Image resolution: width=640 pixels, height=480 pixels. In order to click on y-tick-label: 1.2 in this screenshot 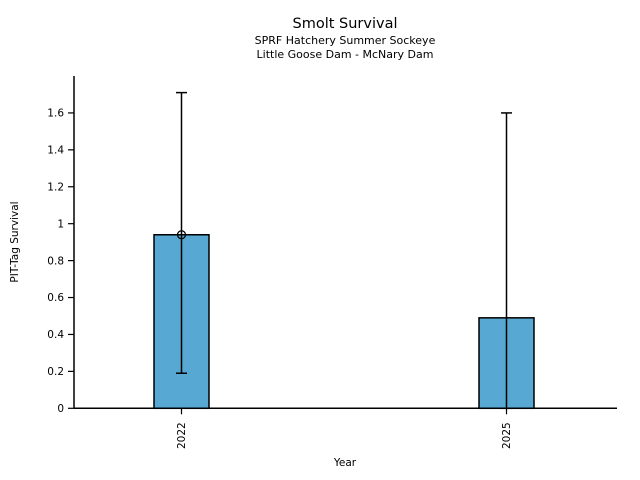, I will do `click(55, 187)`.